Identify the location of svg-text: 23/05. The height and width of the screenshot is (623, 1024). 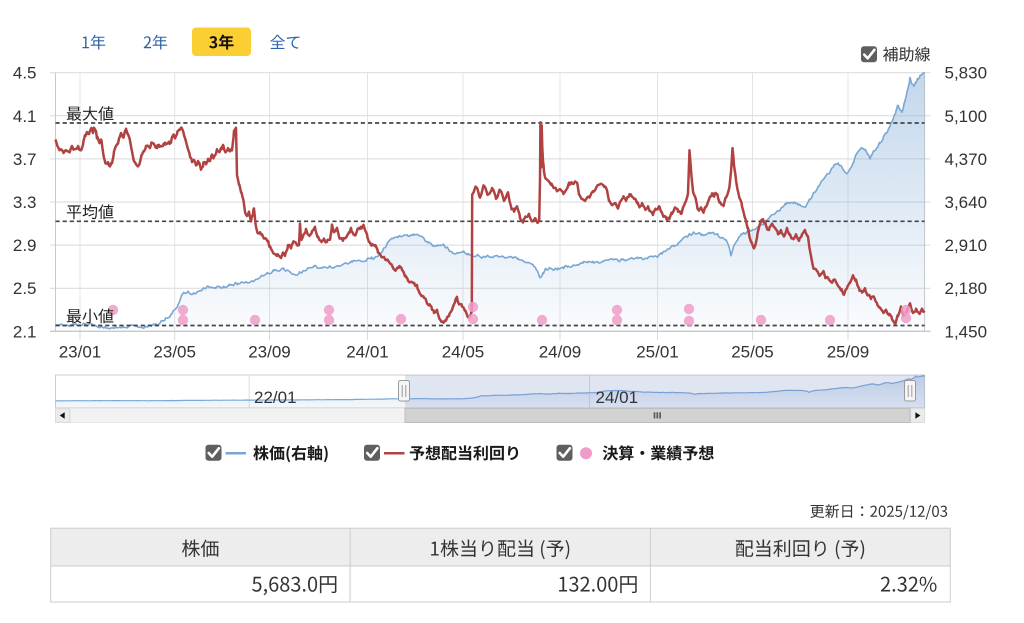
(174, 352).